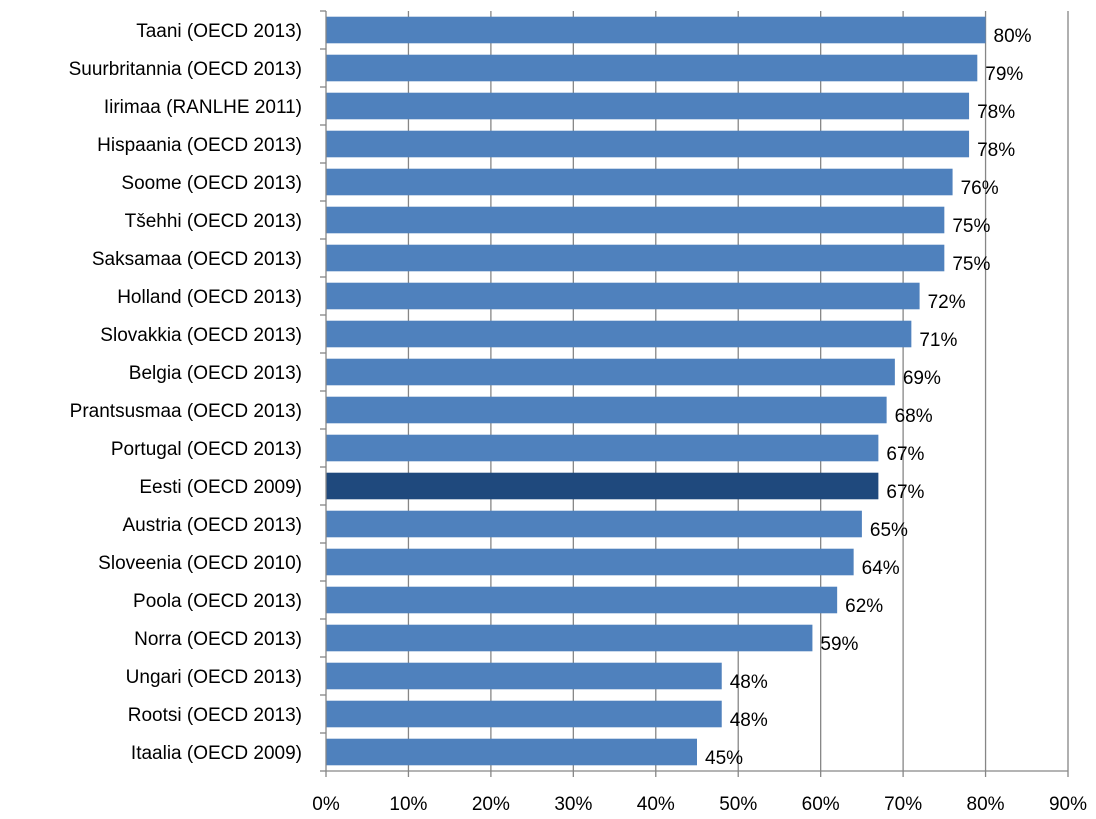  I want to click on category-label: Eesti (OECD 2009), so click(220, 487).